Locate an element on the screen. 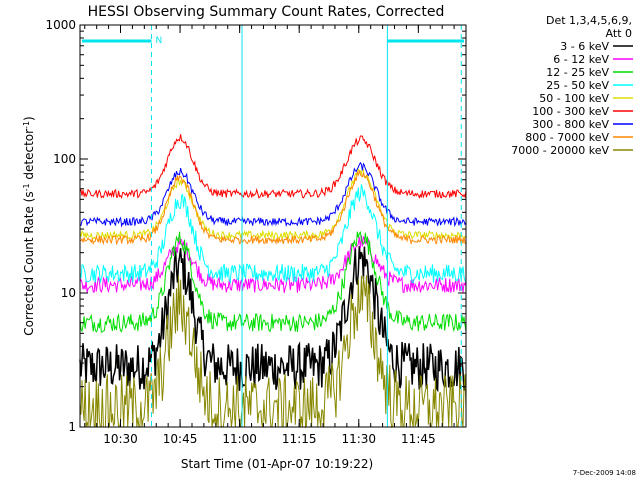  legend-label: 6 - 12 keV is located at coordinates (581, 59).